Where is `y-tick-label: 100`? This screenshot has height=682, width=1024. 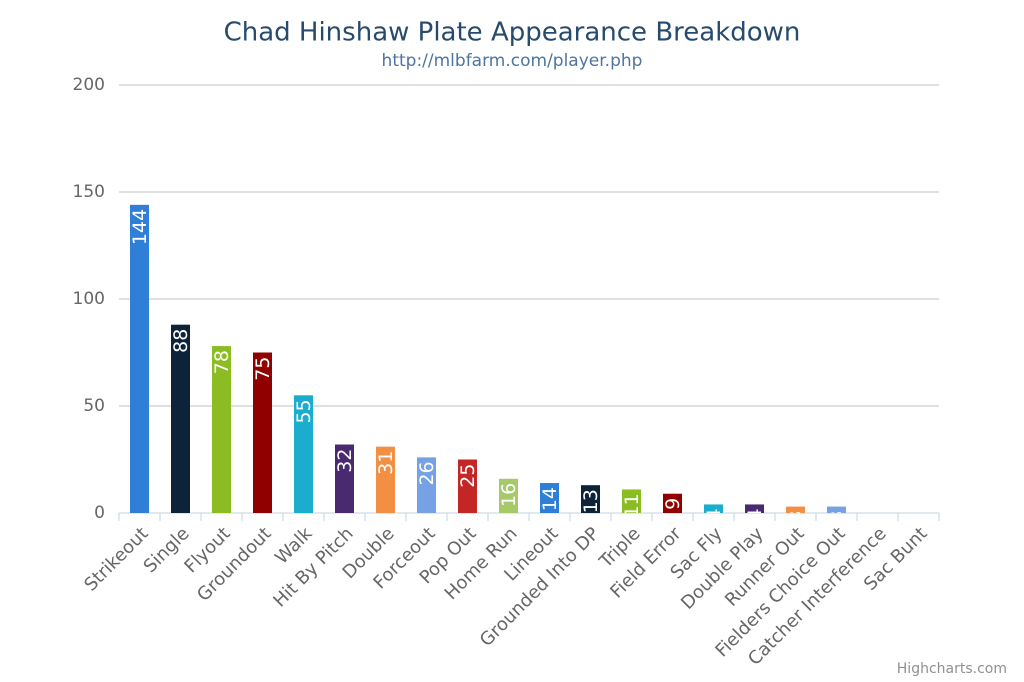 y-tick-label: 100 is located at coordinates (89, 299).